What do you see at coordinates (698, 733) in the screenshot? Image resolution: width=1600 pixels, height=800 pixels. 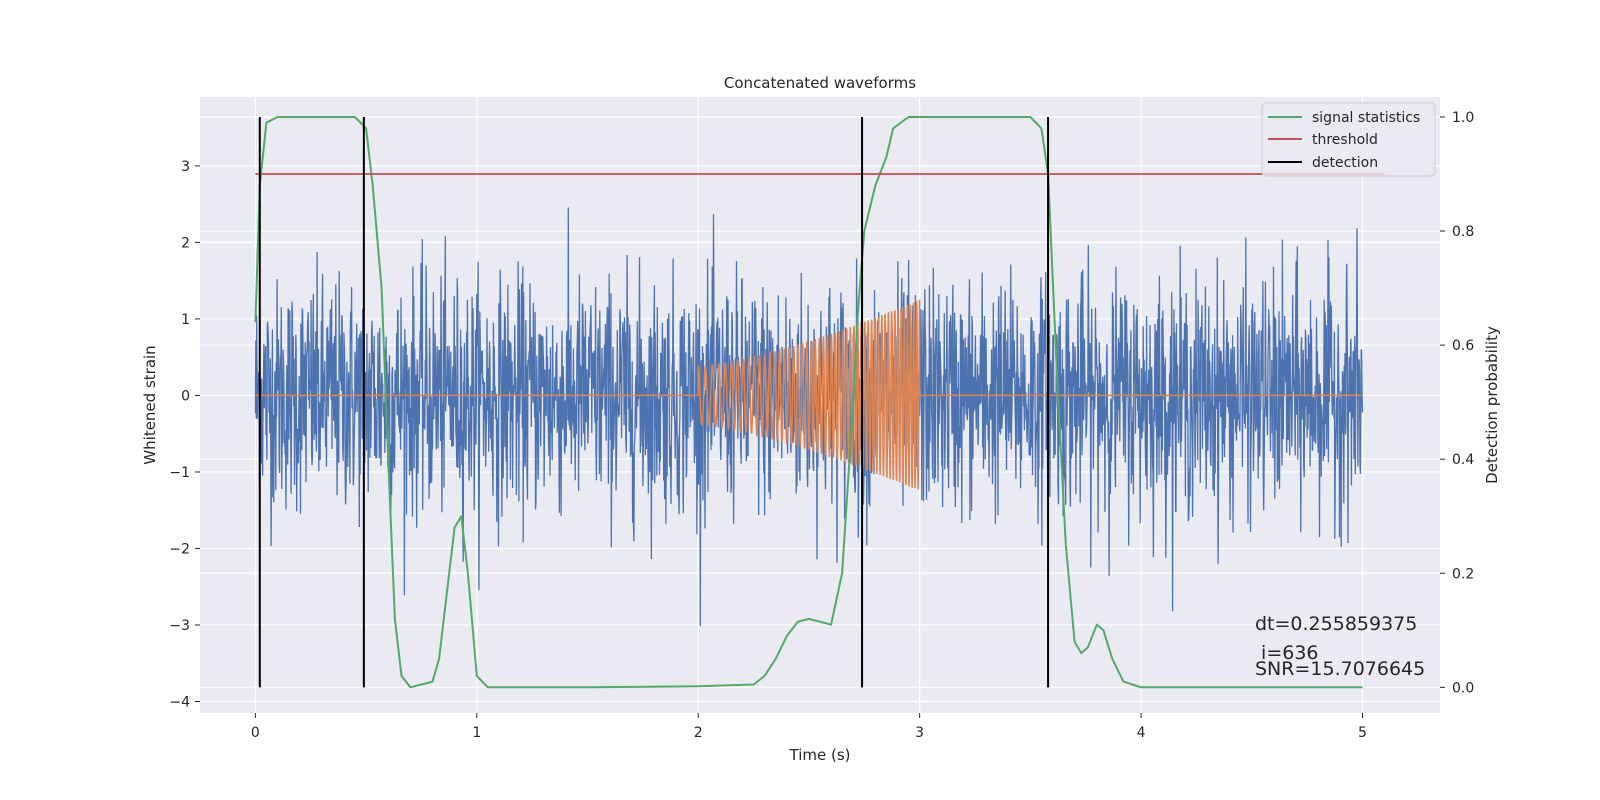 I see `x-tick-label: 2` at bounding box center [698, 733].